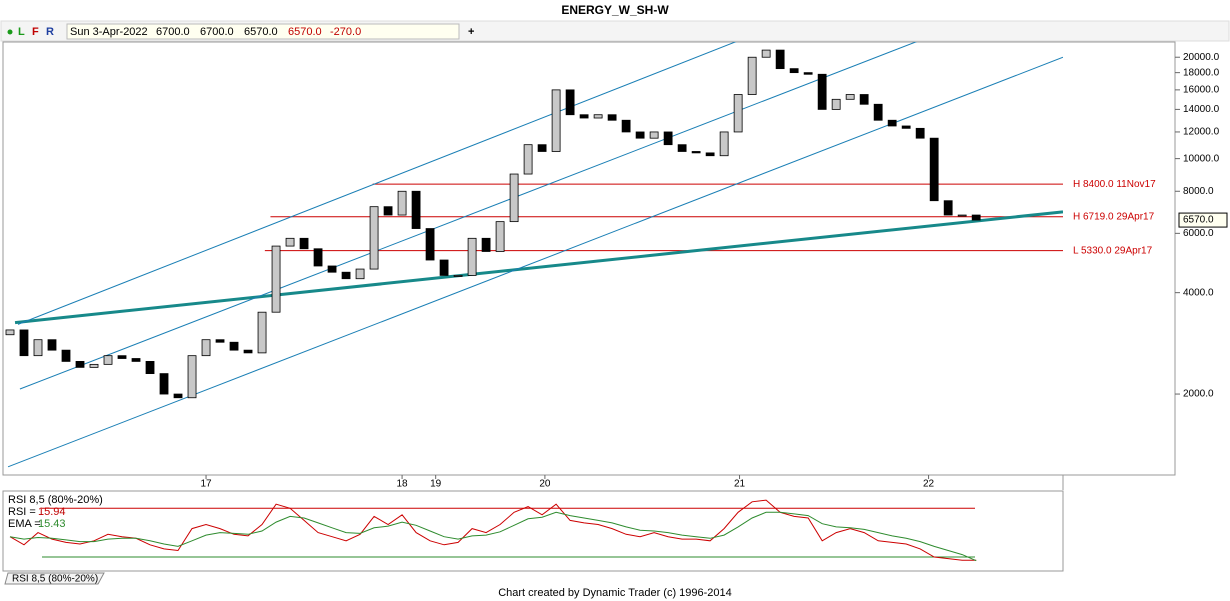 The width and height of the screenshot is (1230, 601). I want to click on quote-close: 6570.0, so click(305, 32).